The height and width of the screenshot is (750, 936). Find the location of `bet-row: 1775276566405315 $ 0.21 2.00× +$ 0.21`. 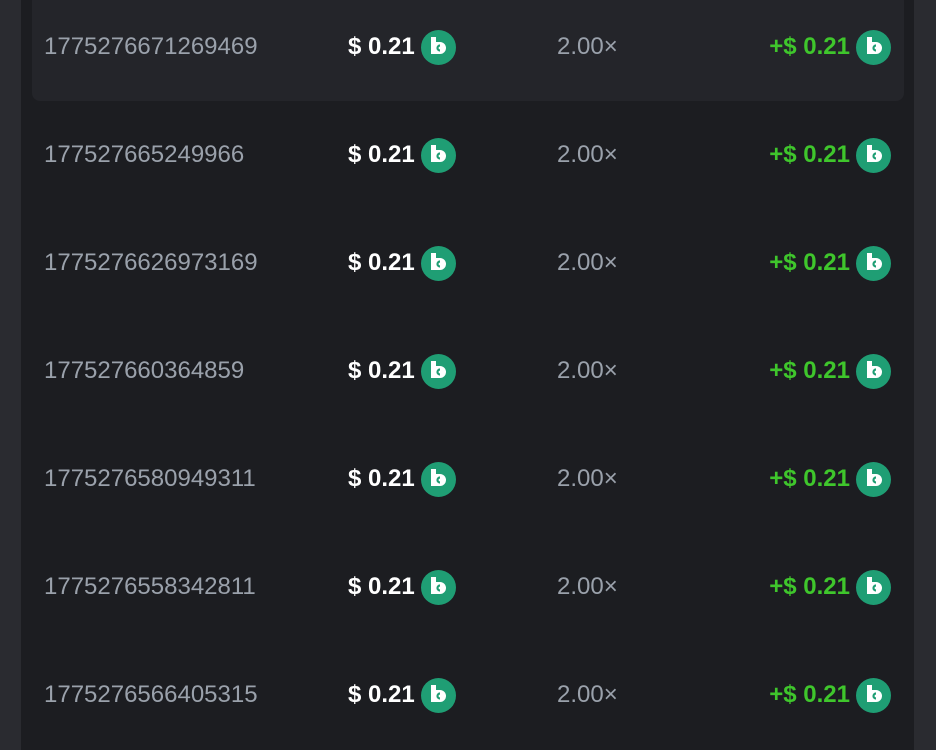

bet-row: 1775276566405315 $ 0.21 2.00× +$ 0.21 is located at coordinates (468, 695).